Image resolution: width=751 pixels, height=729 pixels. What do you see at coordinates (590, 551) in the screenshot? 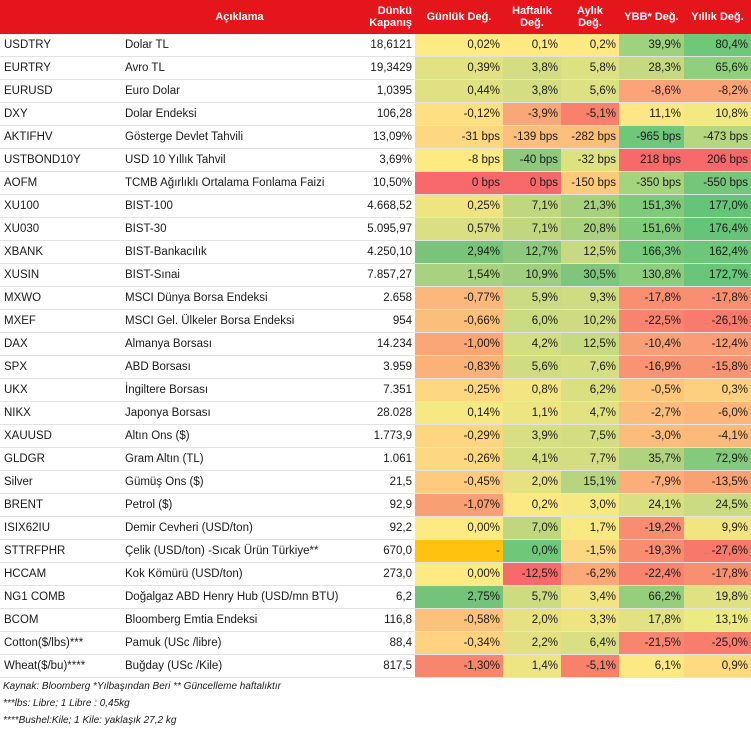
I see `row-monthly-change: -1,5%` at bounding box center [590, 551].